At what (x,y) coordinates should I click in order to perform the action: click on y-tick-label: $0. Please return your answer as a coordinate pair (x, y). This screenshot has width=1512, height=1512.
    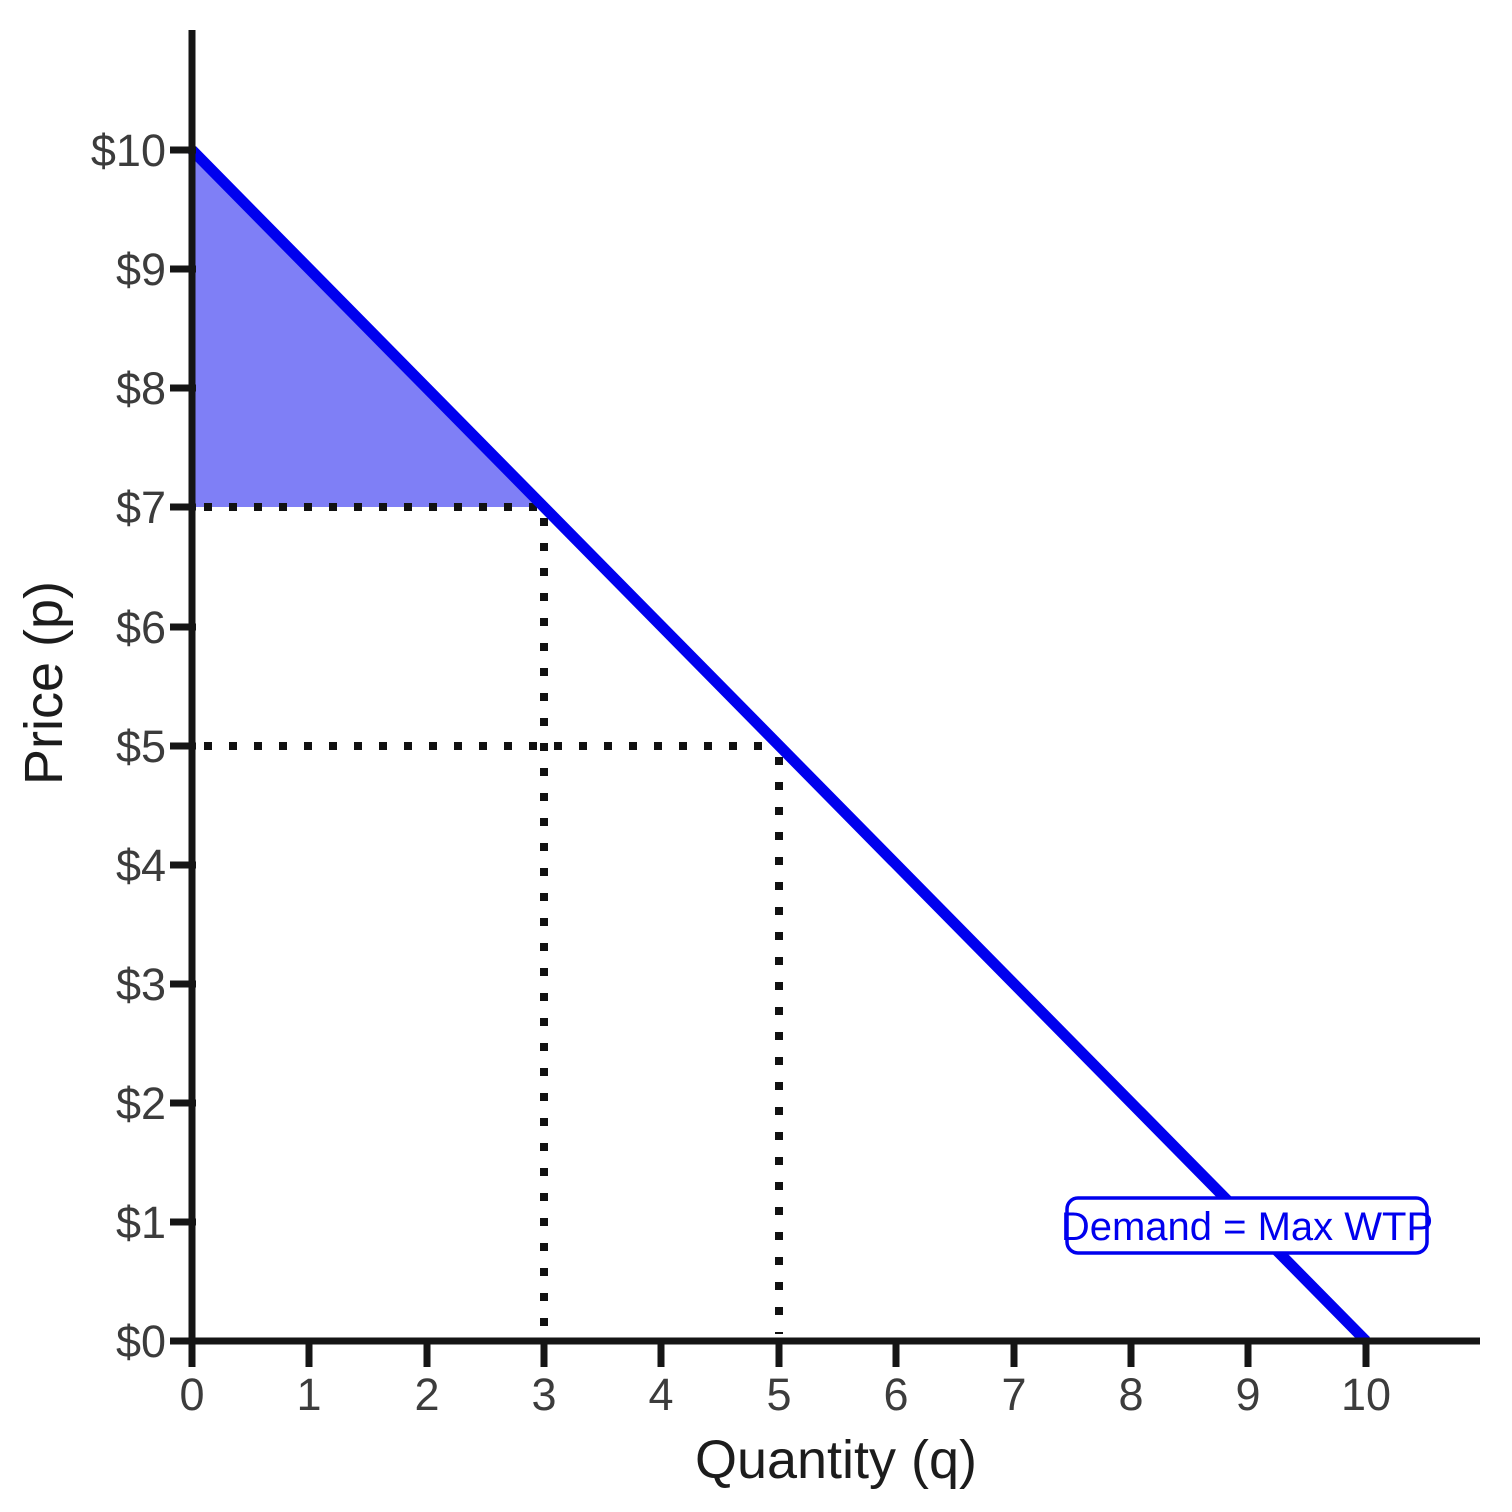
    Looking at the image, I should click on (141, 1341).